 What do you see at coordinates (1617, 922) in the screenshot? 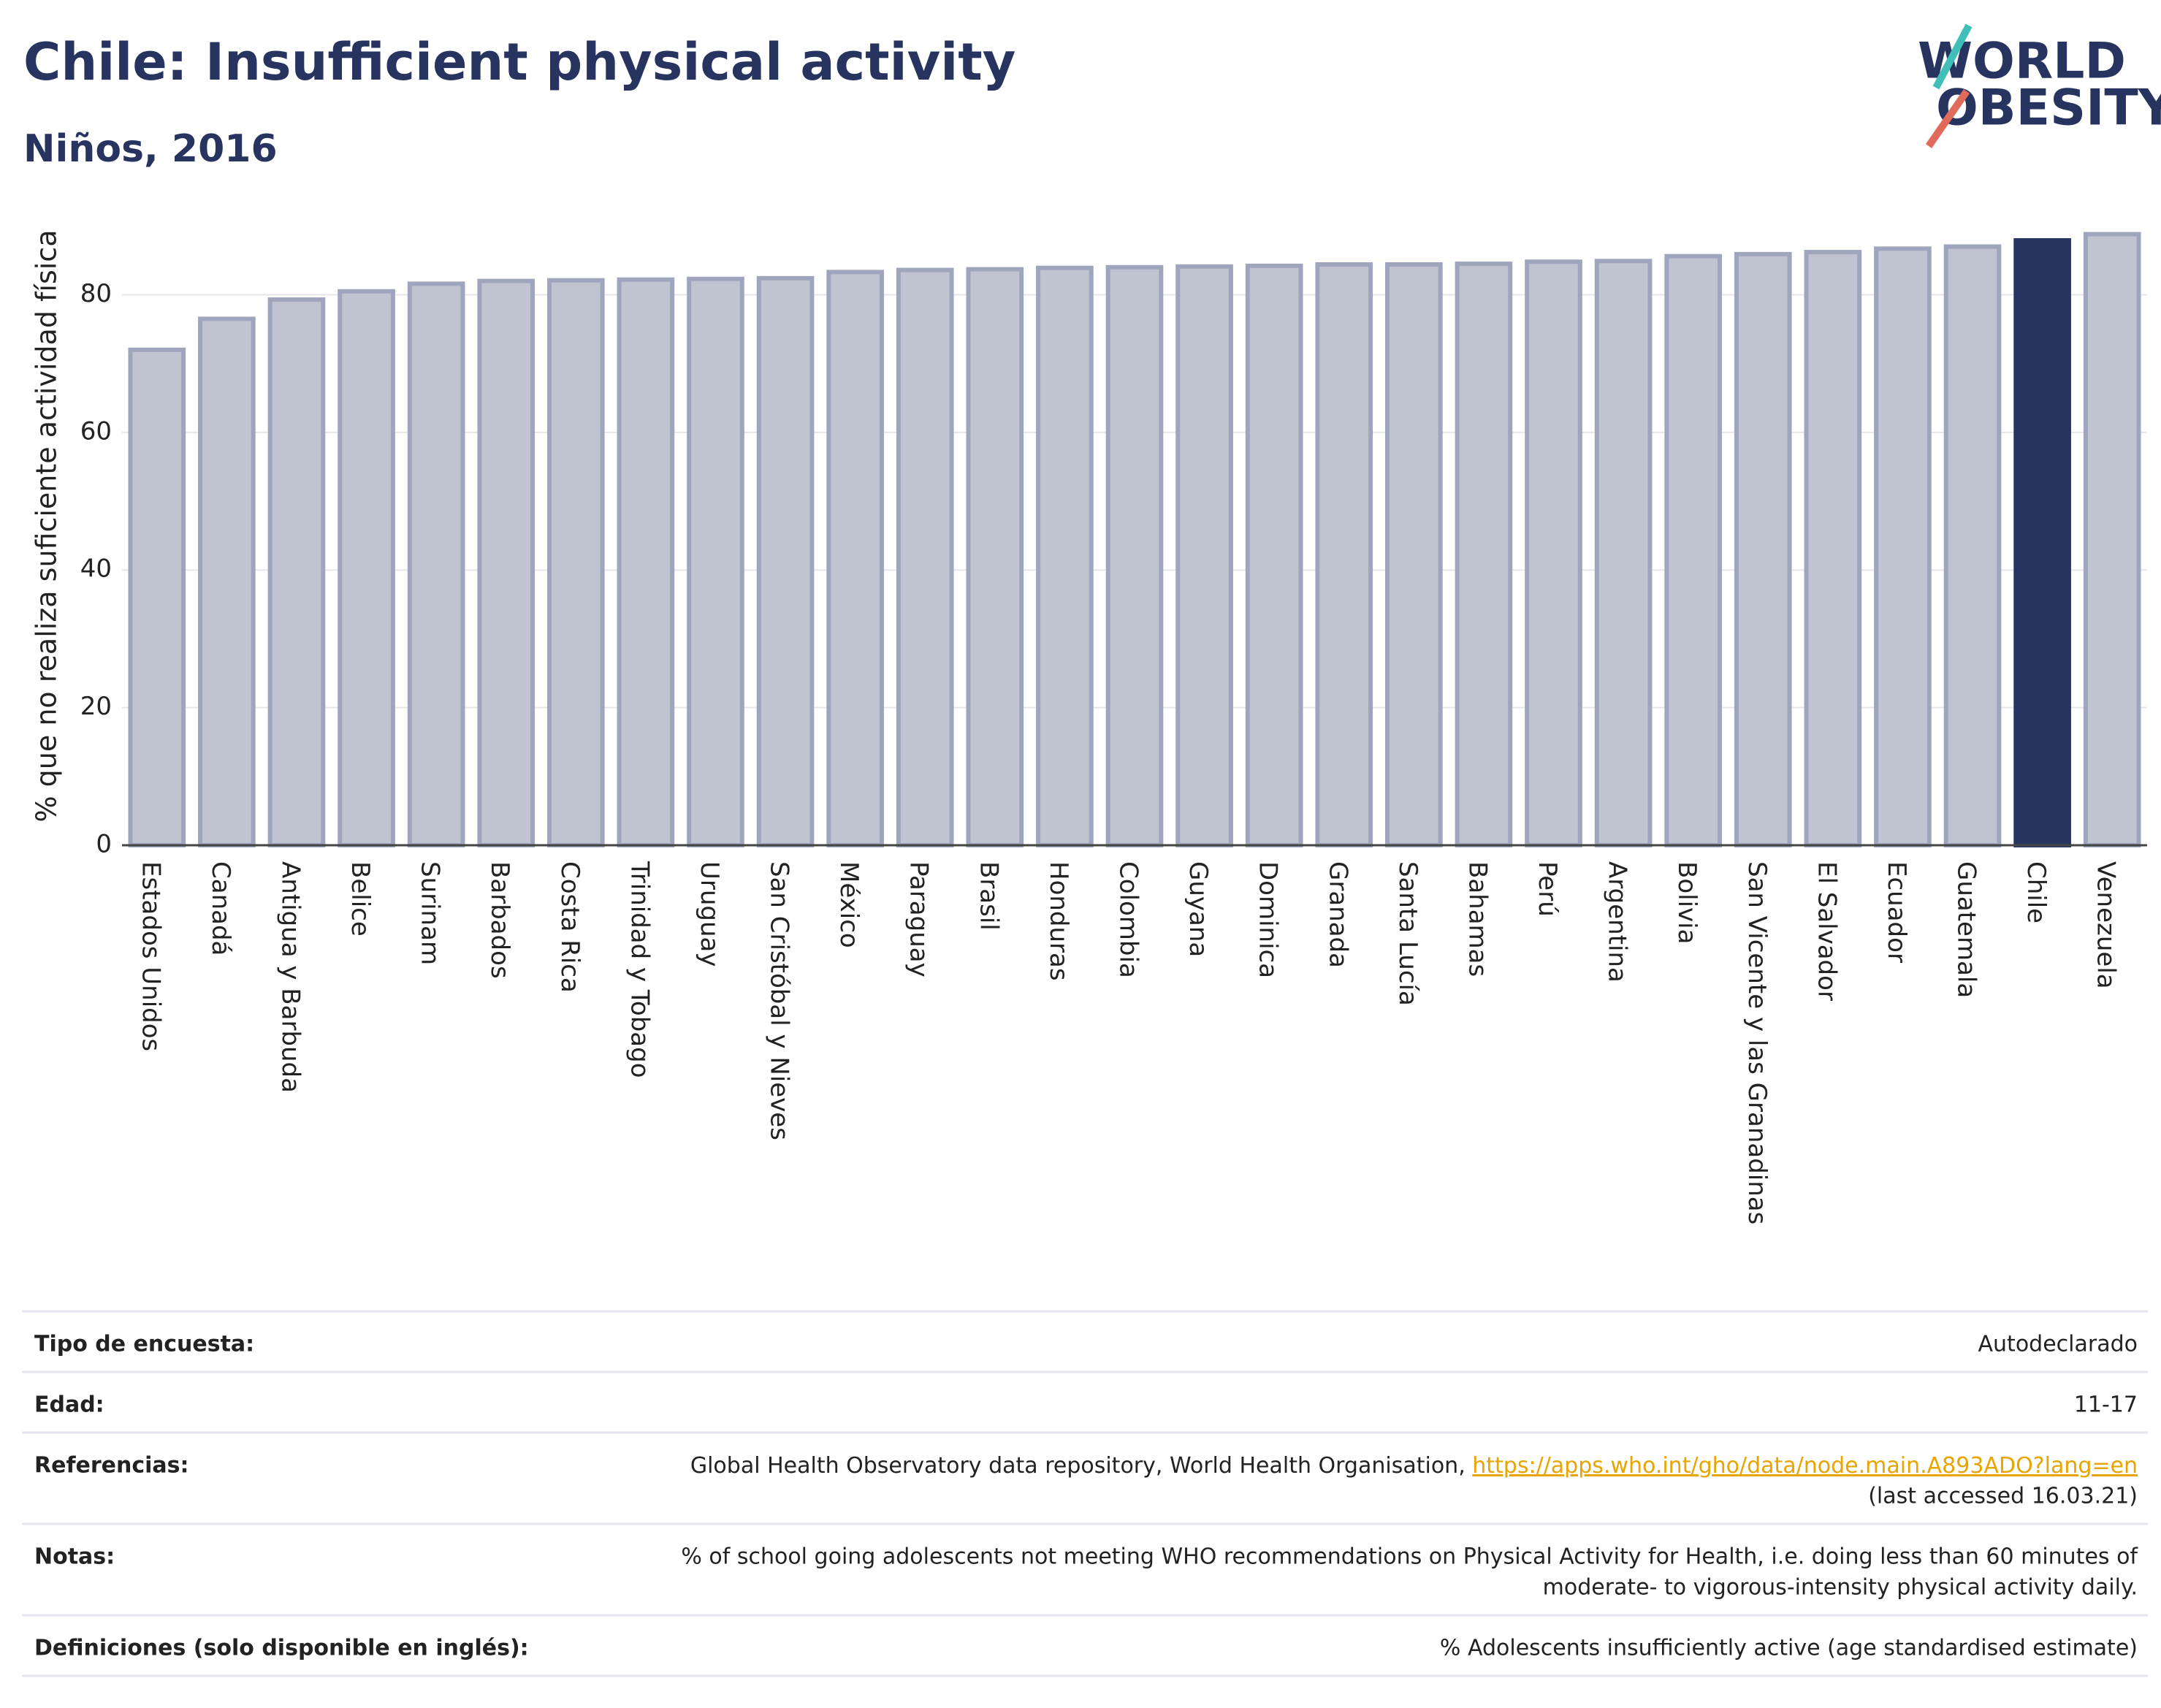
I see `x-tick-label: Argentina` at bounding box center [1617, 922].